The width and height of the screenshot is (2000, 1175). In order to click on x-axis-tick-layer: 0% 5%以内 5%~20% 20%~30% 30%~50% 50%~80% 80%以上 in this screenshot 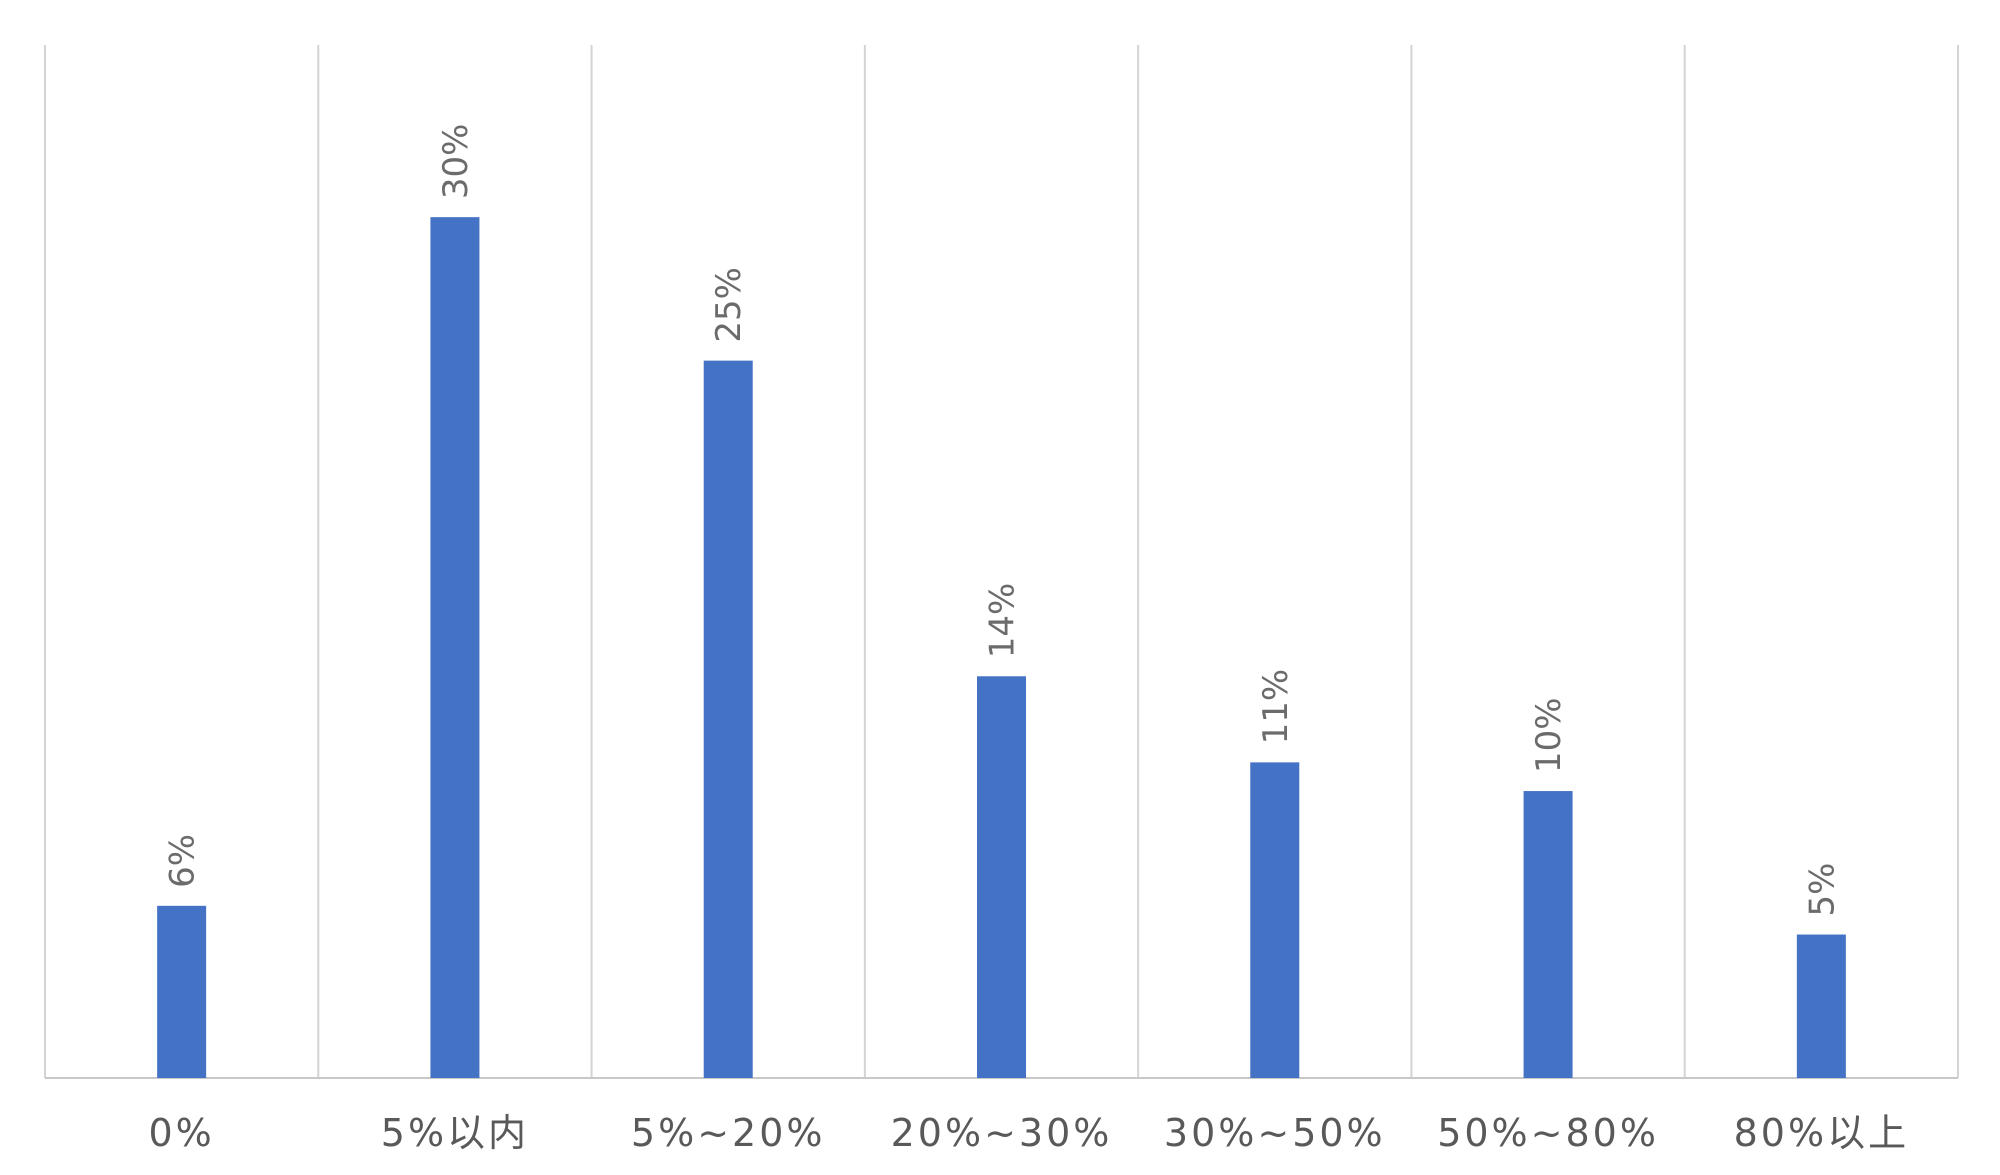, I will do `click(1028, 1133)`.